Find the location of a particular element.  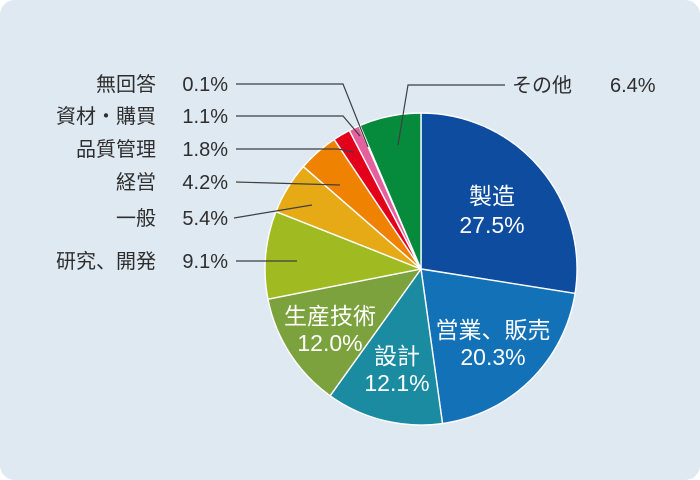

legend-value: 0.1% is located at coordinates (205, 85).